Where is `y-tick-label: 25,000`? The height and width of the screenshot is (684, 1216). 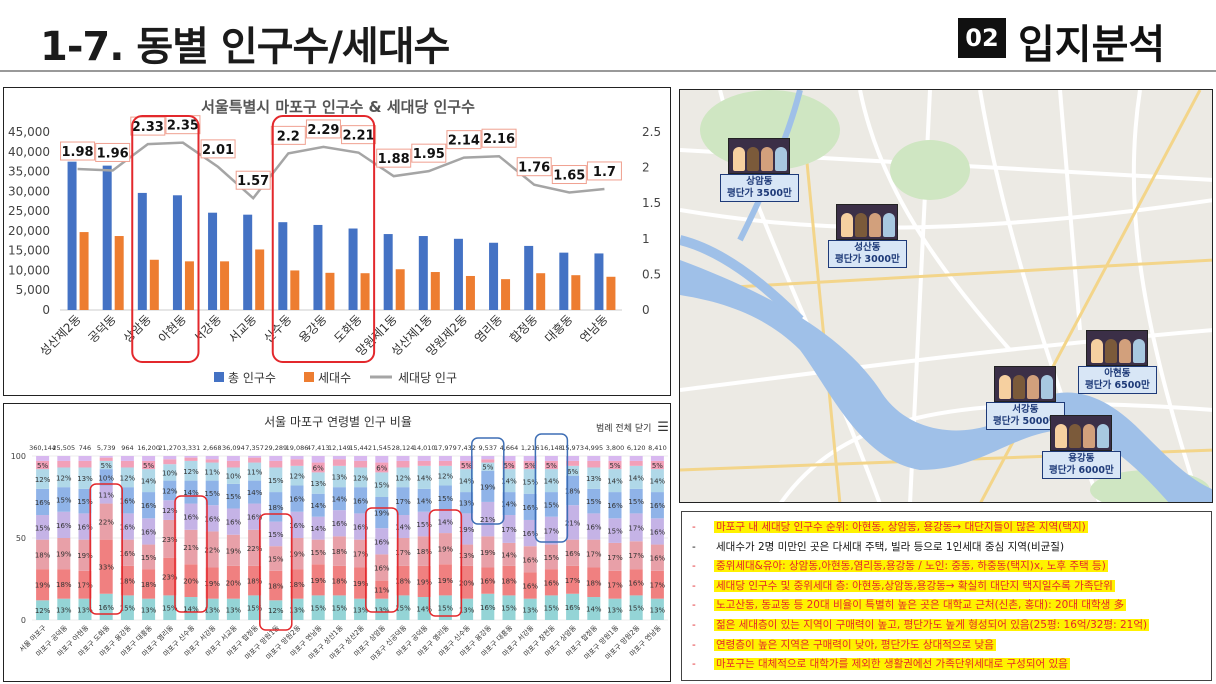 y-tick-label: 25,000 is located at coordinates (29, 211).